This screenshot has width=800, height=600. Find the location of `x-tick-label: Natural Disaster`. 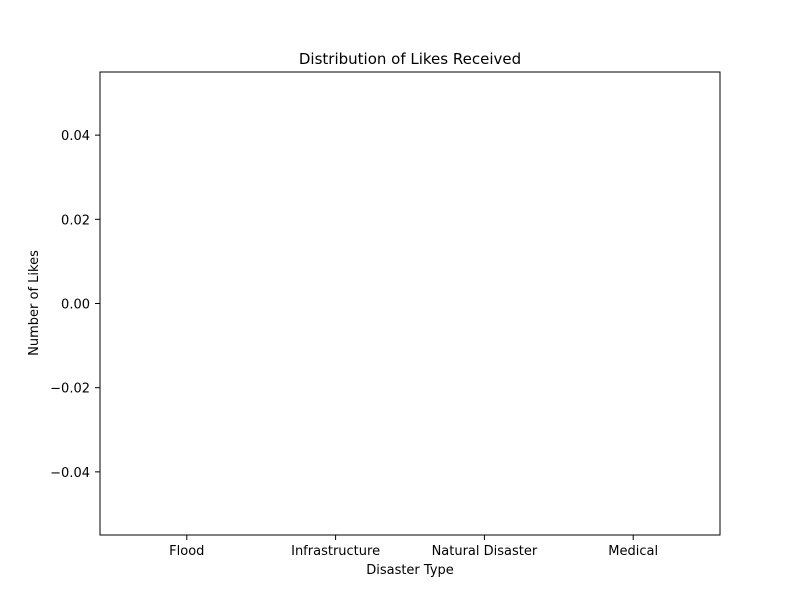

x-tick-label: Natural Disaster is located at coordinates (485, 551).